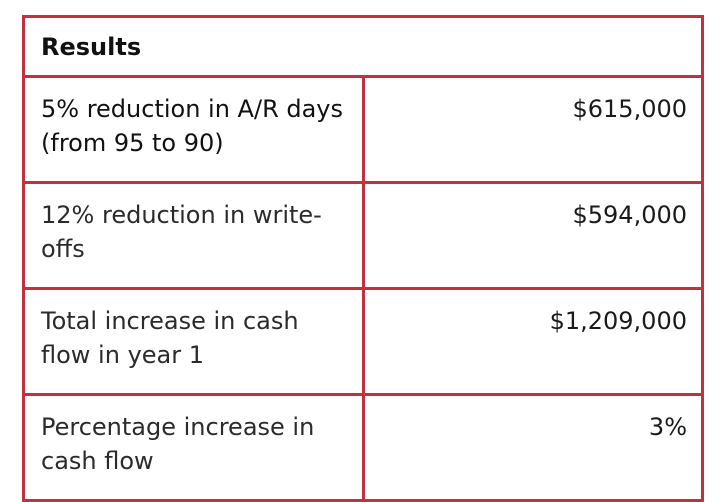 This screenshot has height=502, width=724. I want to click on row-label: 5% reduction in A/R days (from 95 to 90), so click(193, 129).